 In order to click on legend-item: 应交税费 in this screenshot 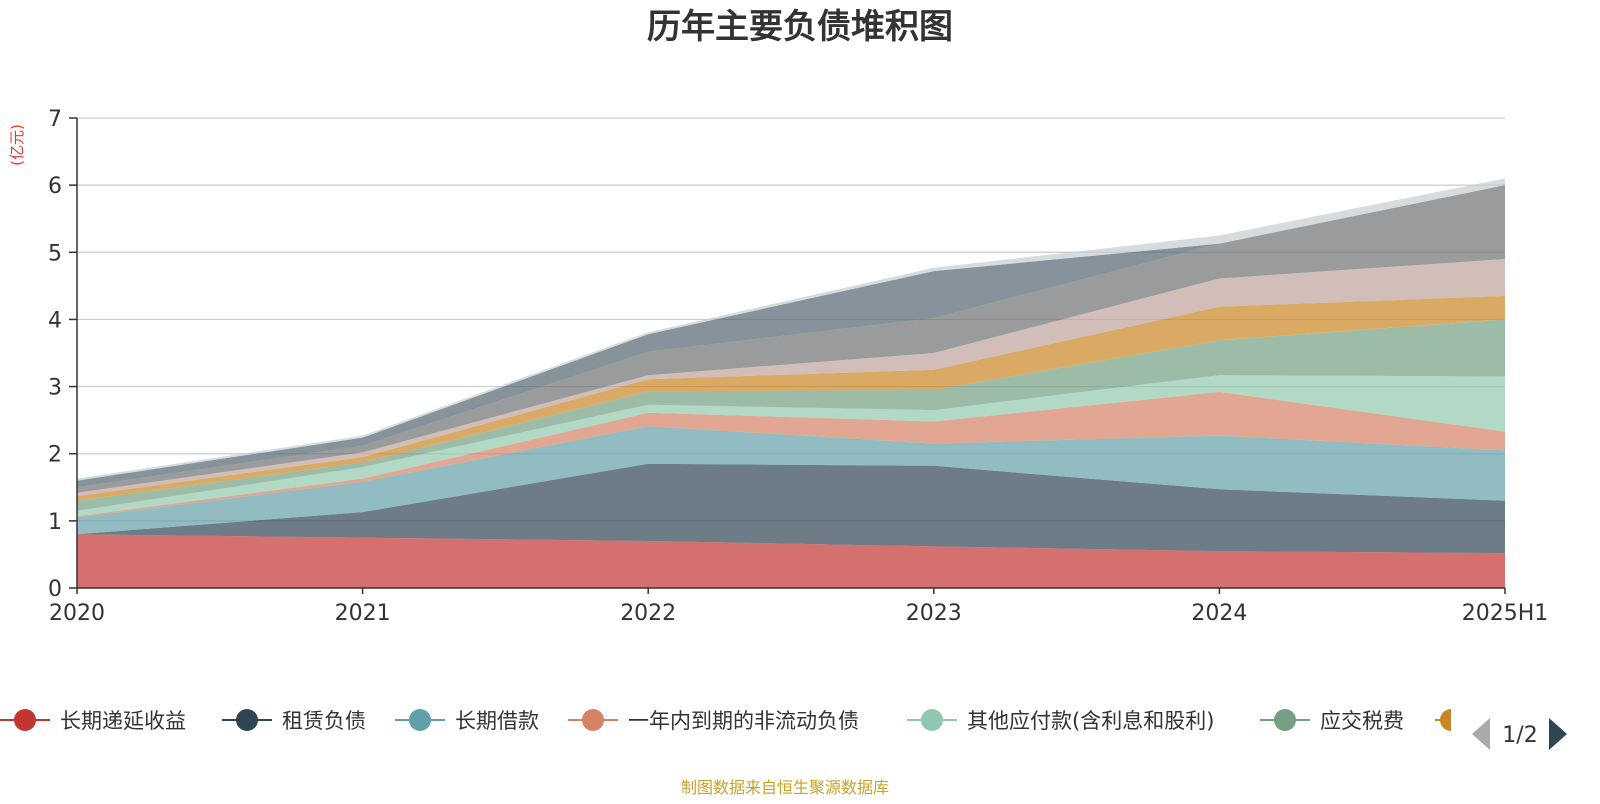, I will do `click(1332, 721)`.